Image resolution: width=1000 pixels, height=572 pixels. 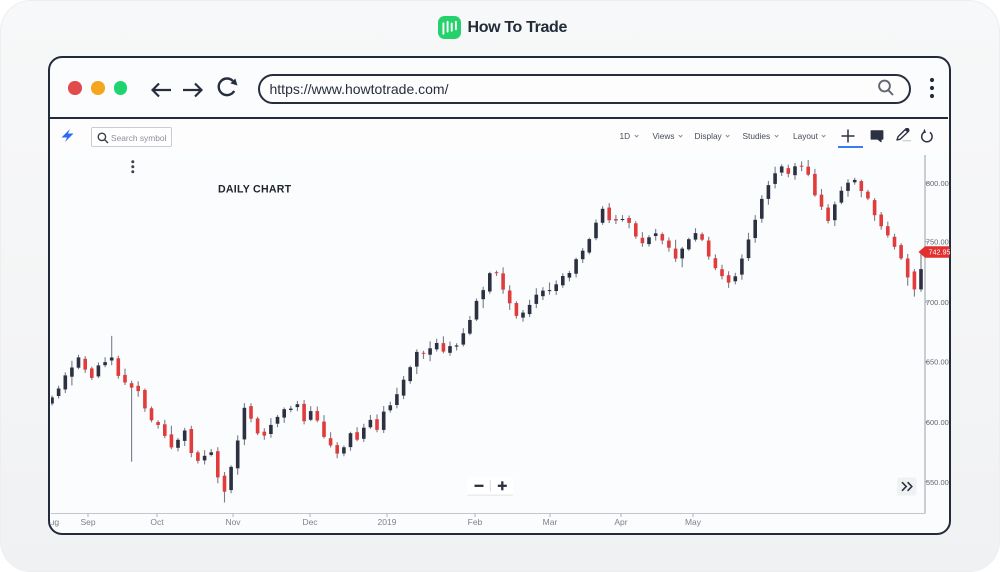 I want to click on svg-text: DAILY CHART, so click(x=255, y=189).